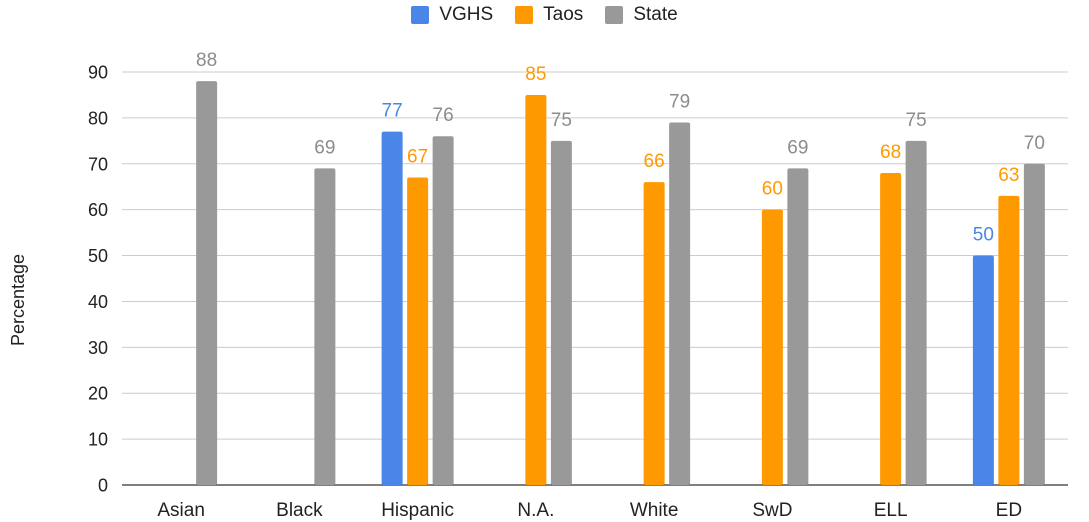  What do you see at coordinates (299, 510) in the screenshot?
I see `x-tick-label: Black` at bounding box center [299, 510].